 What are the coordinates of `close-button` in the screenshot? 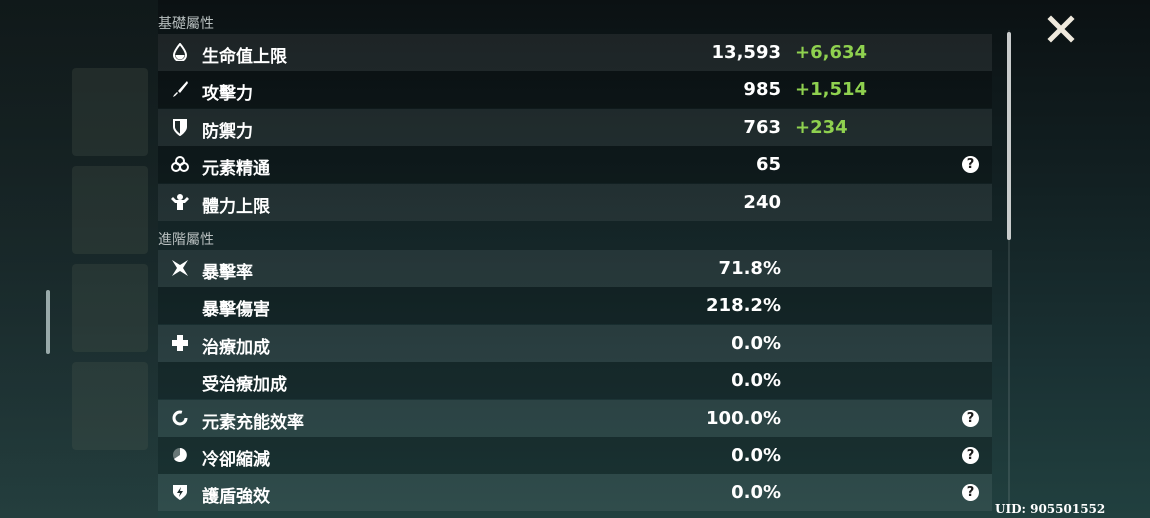 It's located at (1061, 29).